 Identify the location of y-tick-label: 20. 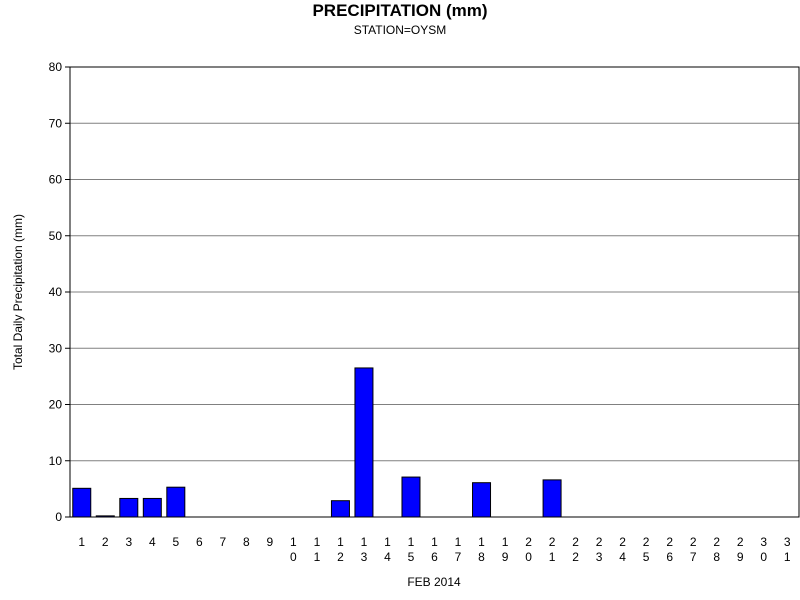
(56, 405).